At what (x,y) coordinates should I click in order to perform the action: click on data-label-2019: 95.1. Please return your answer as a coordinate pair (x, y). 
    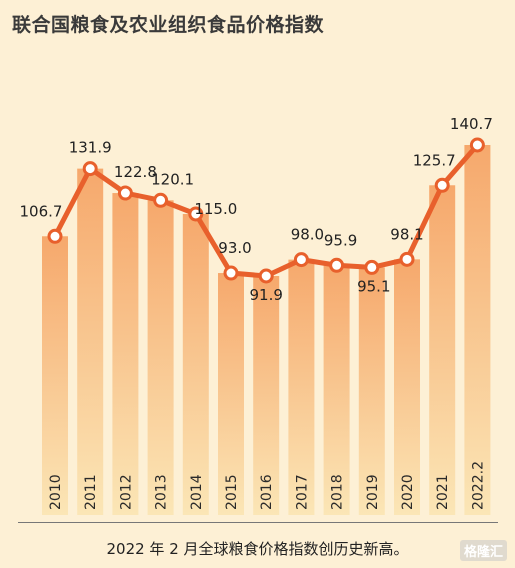
    Looking at the image, I should click on (373, 286).